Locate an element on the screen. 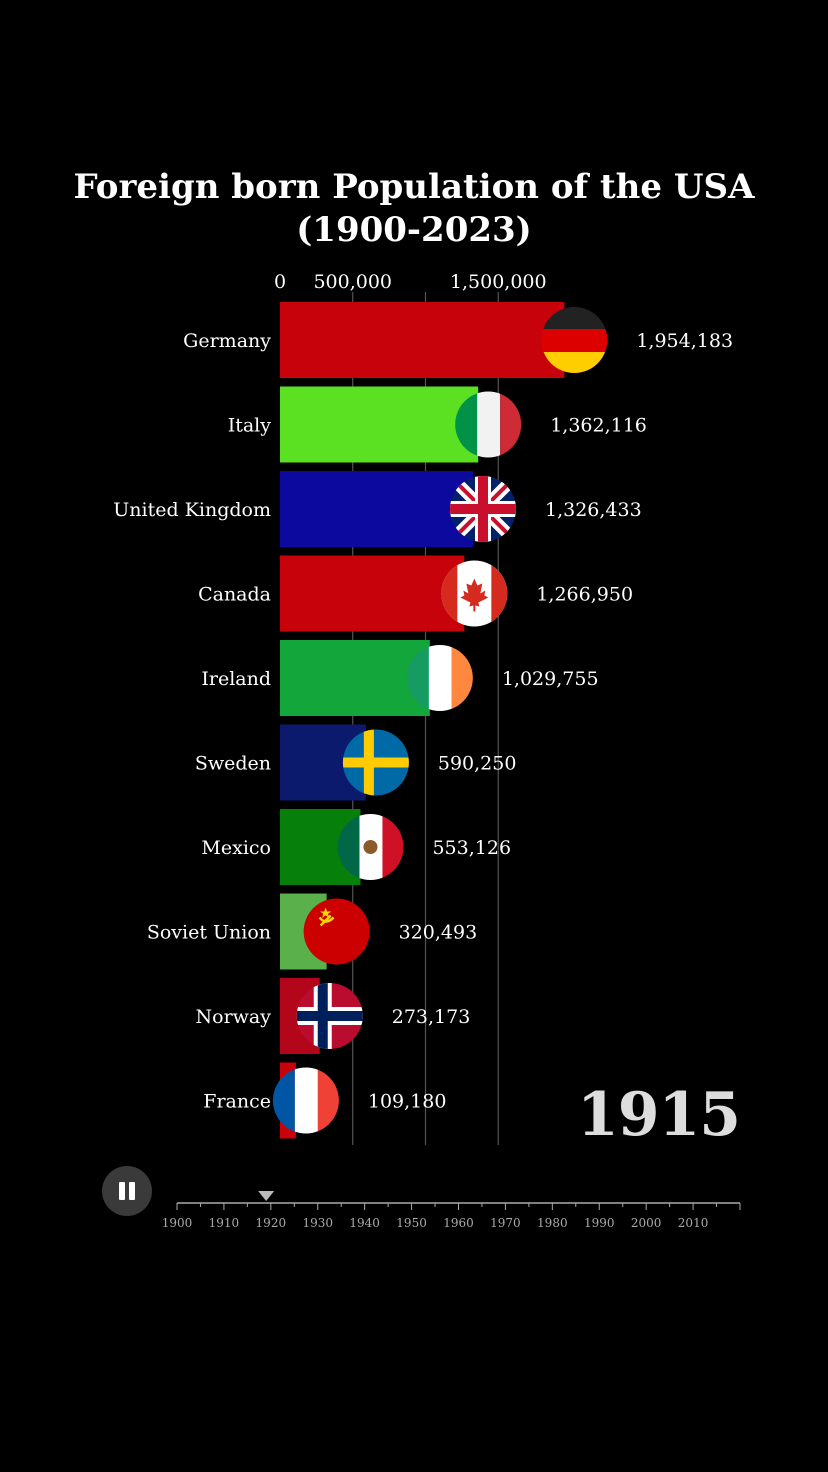 The image size is (828, 1472). timeline-year-label: 1910 is located at coordinates (224, 1223).